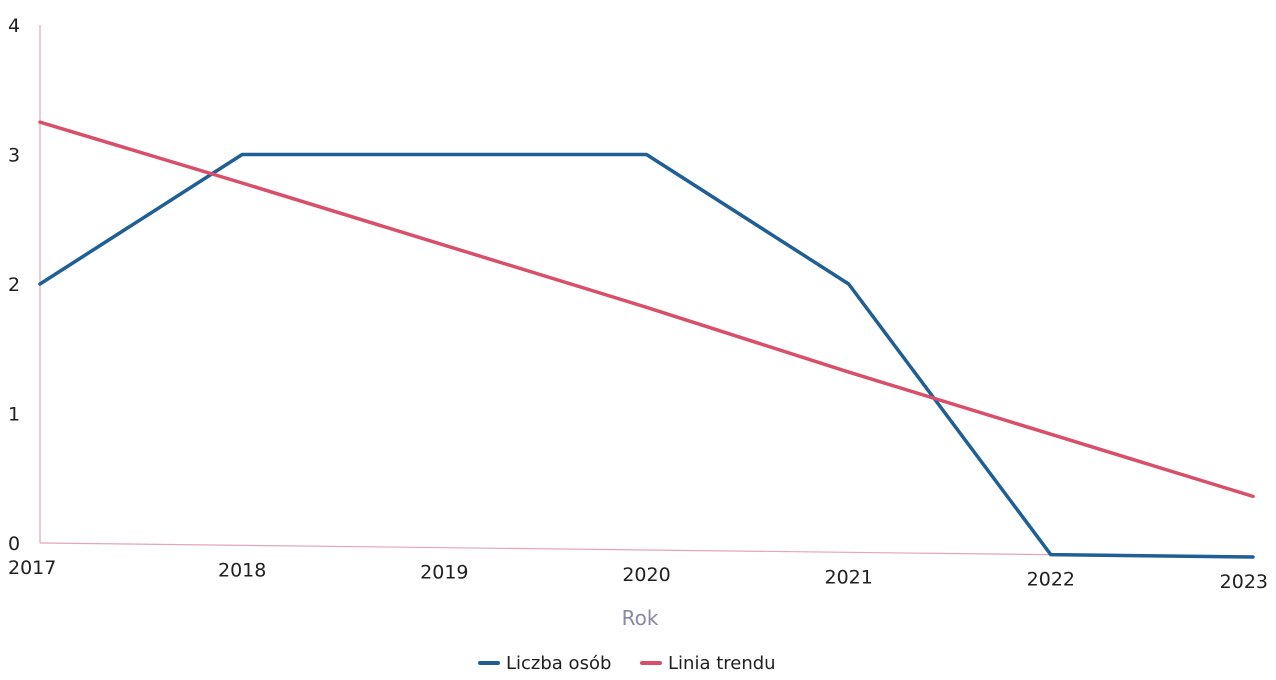 This screenshot has width=1276, height=680. What do you see at coordinates (242, 570) in the screenshot?
I see `x-tick-label: 2018` at bounding box center [242, 570].